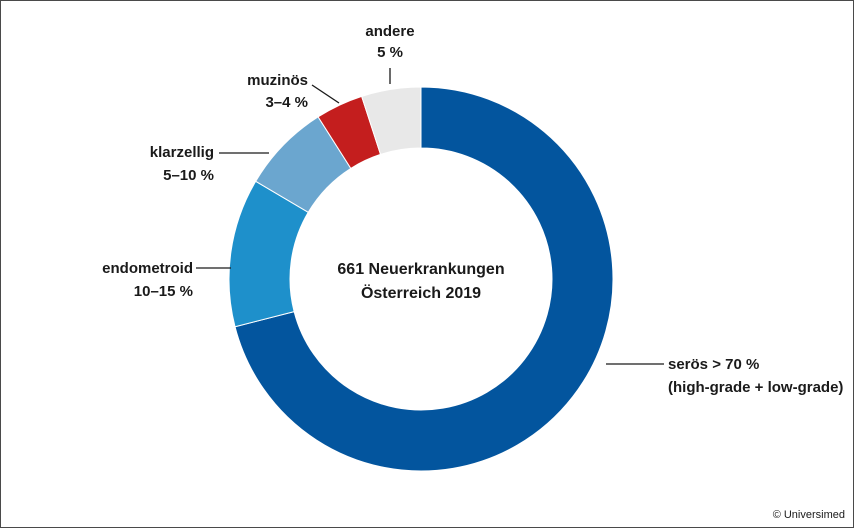  Describe the element at coordinates (147, 268) in the screenshot. I see `slice-label-1-line-0: endometroid` at that location.